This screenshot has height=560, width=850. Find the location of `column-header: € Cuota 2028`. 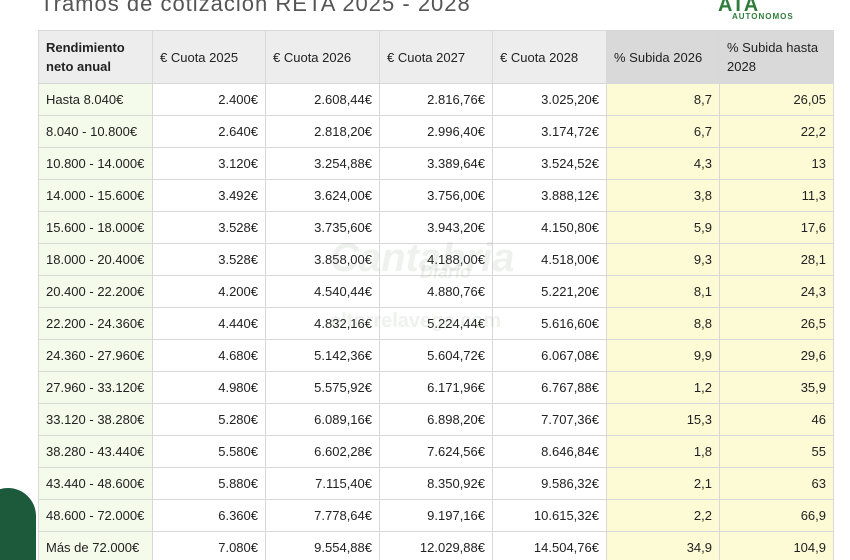

column-header: € Cuota 2028 is located at coordinates (549, 57).